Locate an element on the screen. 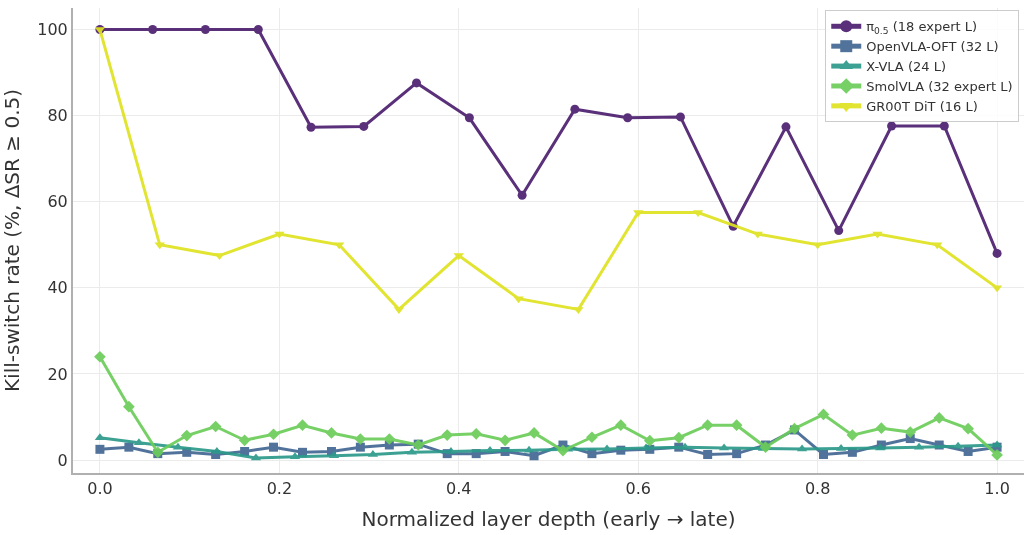  legend-label: SmolVLA (32 expert L) is located at coordinates (939, 87).